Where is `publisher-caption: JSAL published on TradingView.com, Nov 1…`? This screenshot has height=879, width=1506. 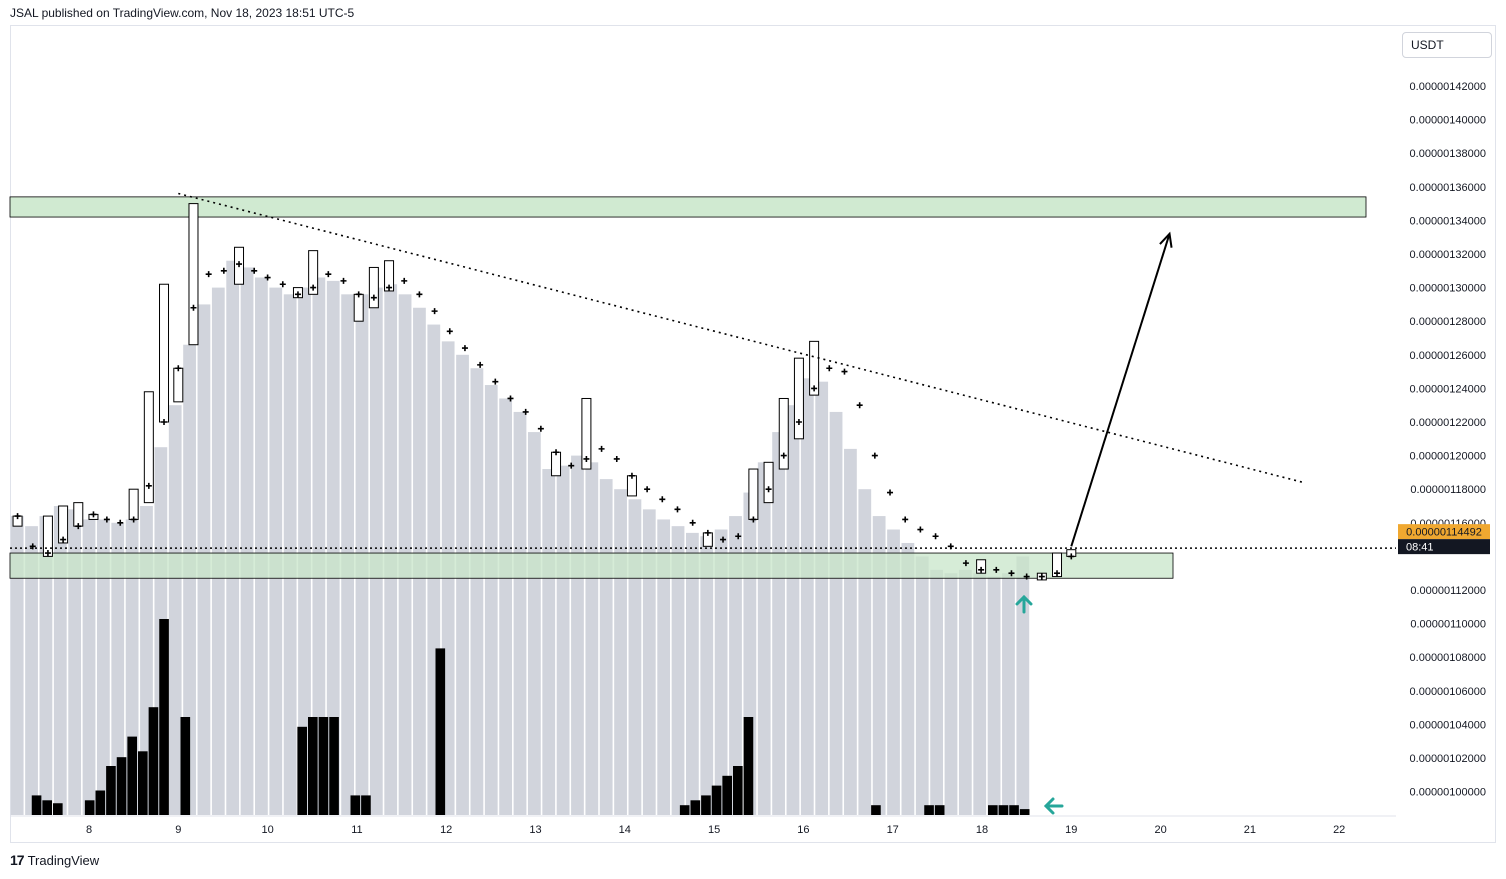 publisher-caption: JSAL published on TradingView.com, Nov 1… is located at coordinates (182, 13).